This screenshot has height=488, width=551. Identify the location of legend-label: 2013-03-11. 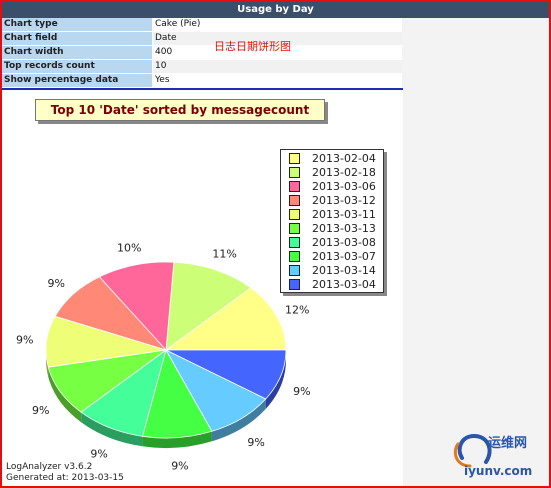
(344, 214).